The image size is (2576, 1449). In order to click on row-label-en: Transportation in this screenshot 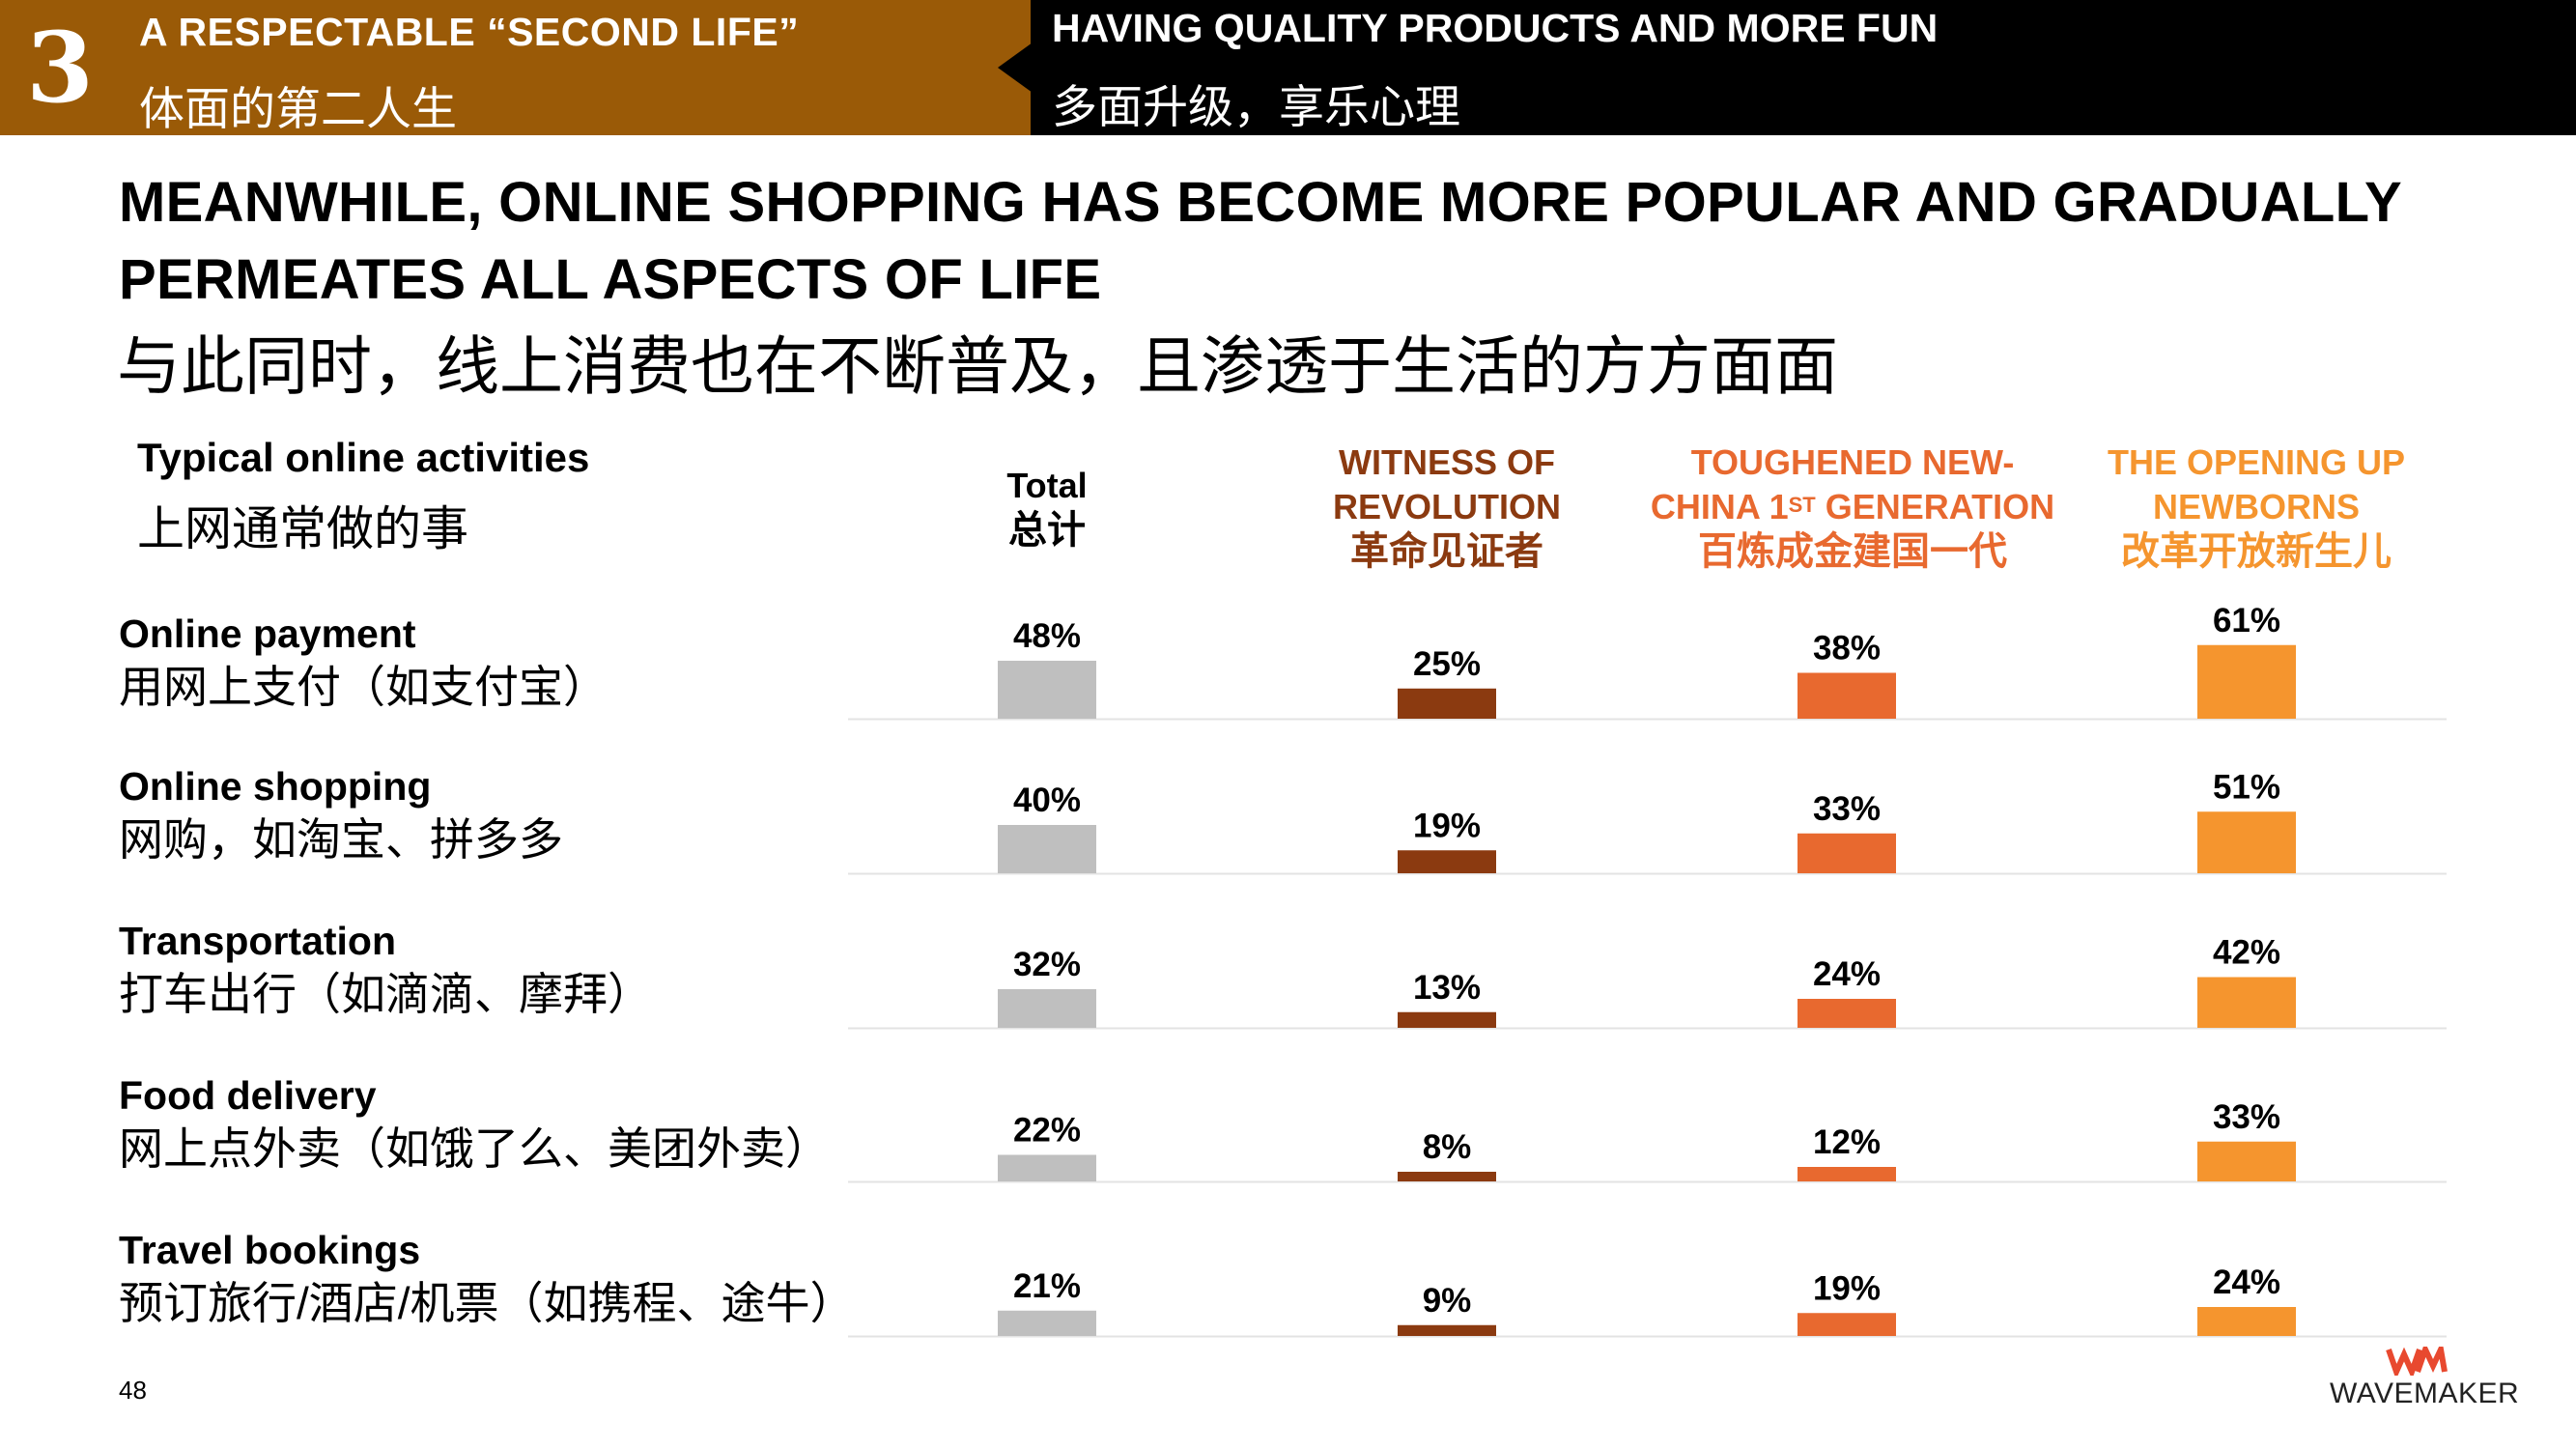, I will do `click(258, 941)`.